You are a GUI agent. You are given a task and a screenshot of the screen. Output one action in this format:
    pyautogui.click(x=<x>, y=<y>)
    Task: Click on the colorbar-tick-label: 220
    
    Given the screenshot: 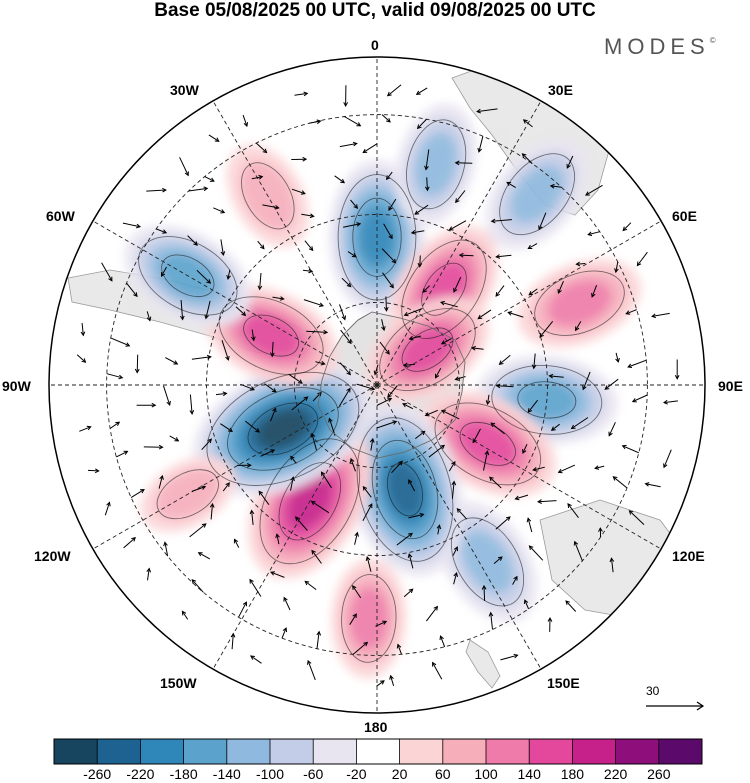 What is the action you would take?
    pyautogui.click(x=615, y=774)
    